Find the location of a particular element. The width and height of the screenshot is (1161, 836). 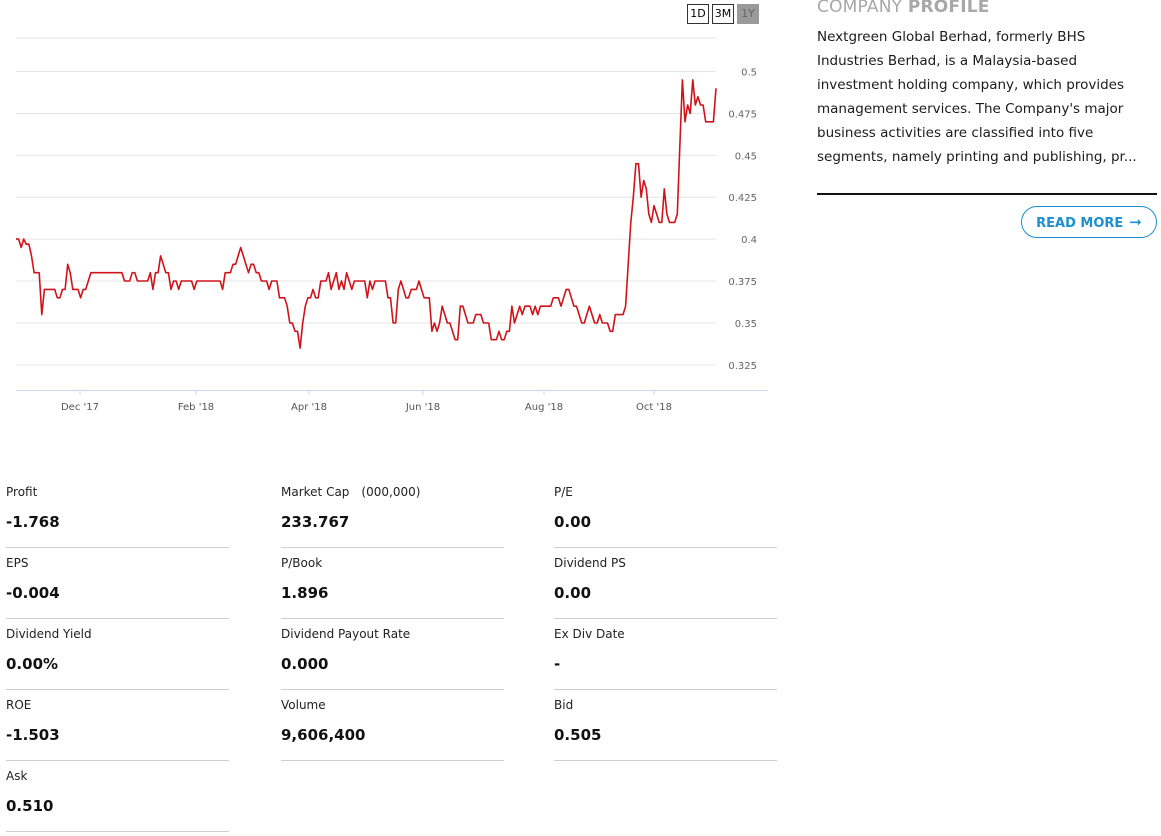

stat-label: Ex Div Date is located at coordinates (589, 634).